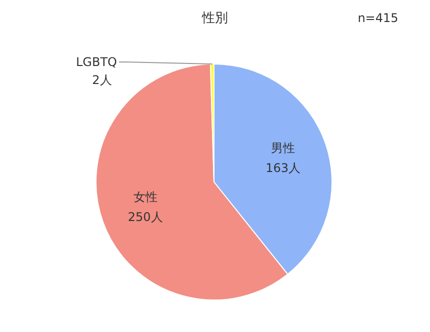  Describe the element at coordinates (283, 147) in the screenshot. I see `category-label: 男性` at that location.